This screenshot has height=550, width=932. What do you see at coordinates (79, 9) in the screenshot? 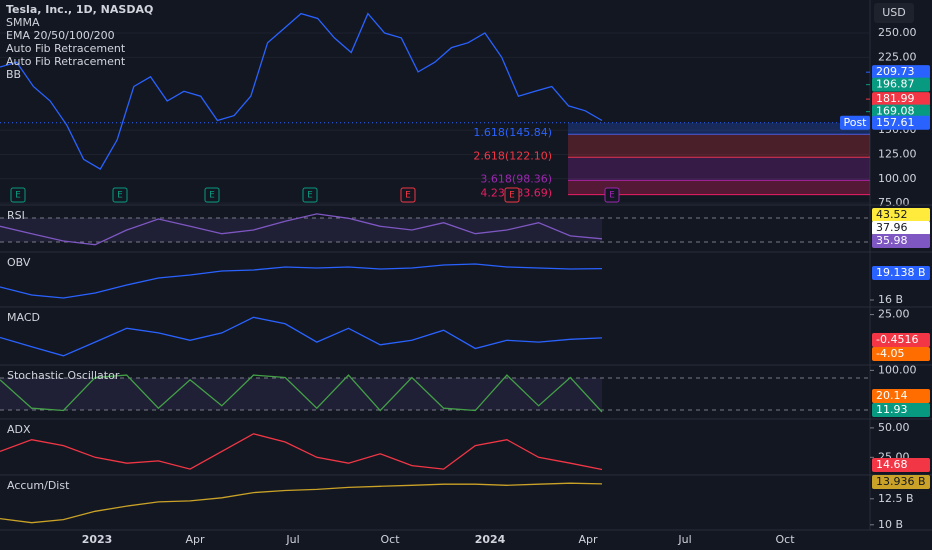
I see `legend-item: Tesla, Inc., 1D, NASDAQ` at bounding box center [79, 9].